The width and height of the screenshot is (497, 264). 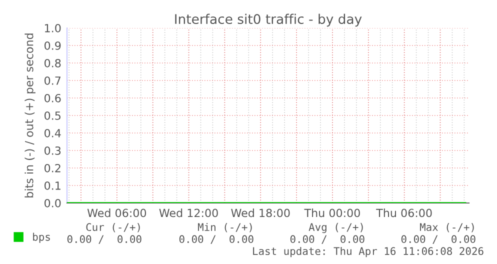 I want to click on y-tick-label: 0.9, so click(x=52, y=45).